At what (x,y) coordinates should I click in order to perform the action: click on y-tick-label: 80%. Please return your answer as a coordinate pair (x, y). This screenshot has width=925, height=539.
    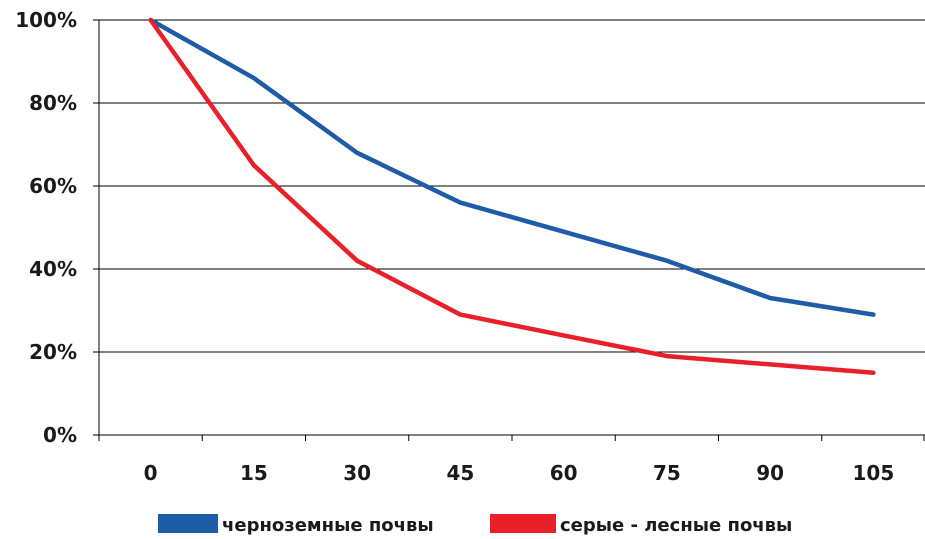
    Looking at the image, I should click on (53, 103).